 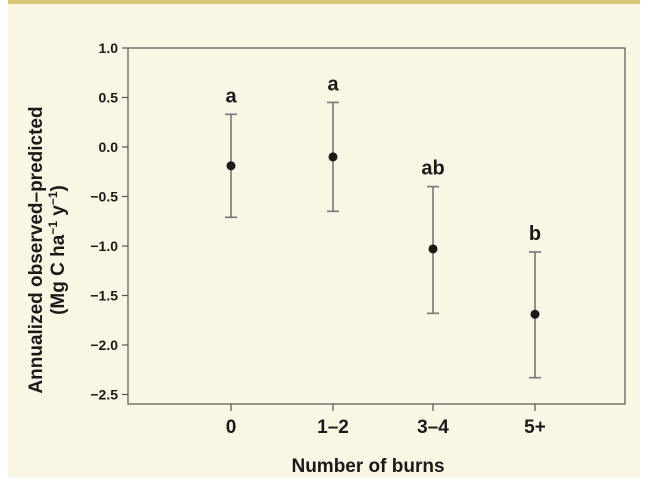 I want to click on y-tick-label: −1.5, so click(x=104, y=296).